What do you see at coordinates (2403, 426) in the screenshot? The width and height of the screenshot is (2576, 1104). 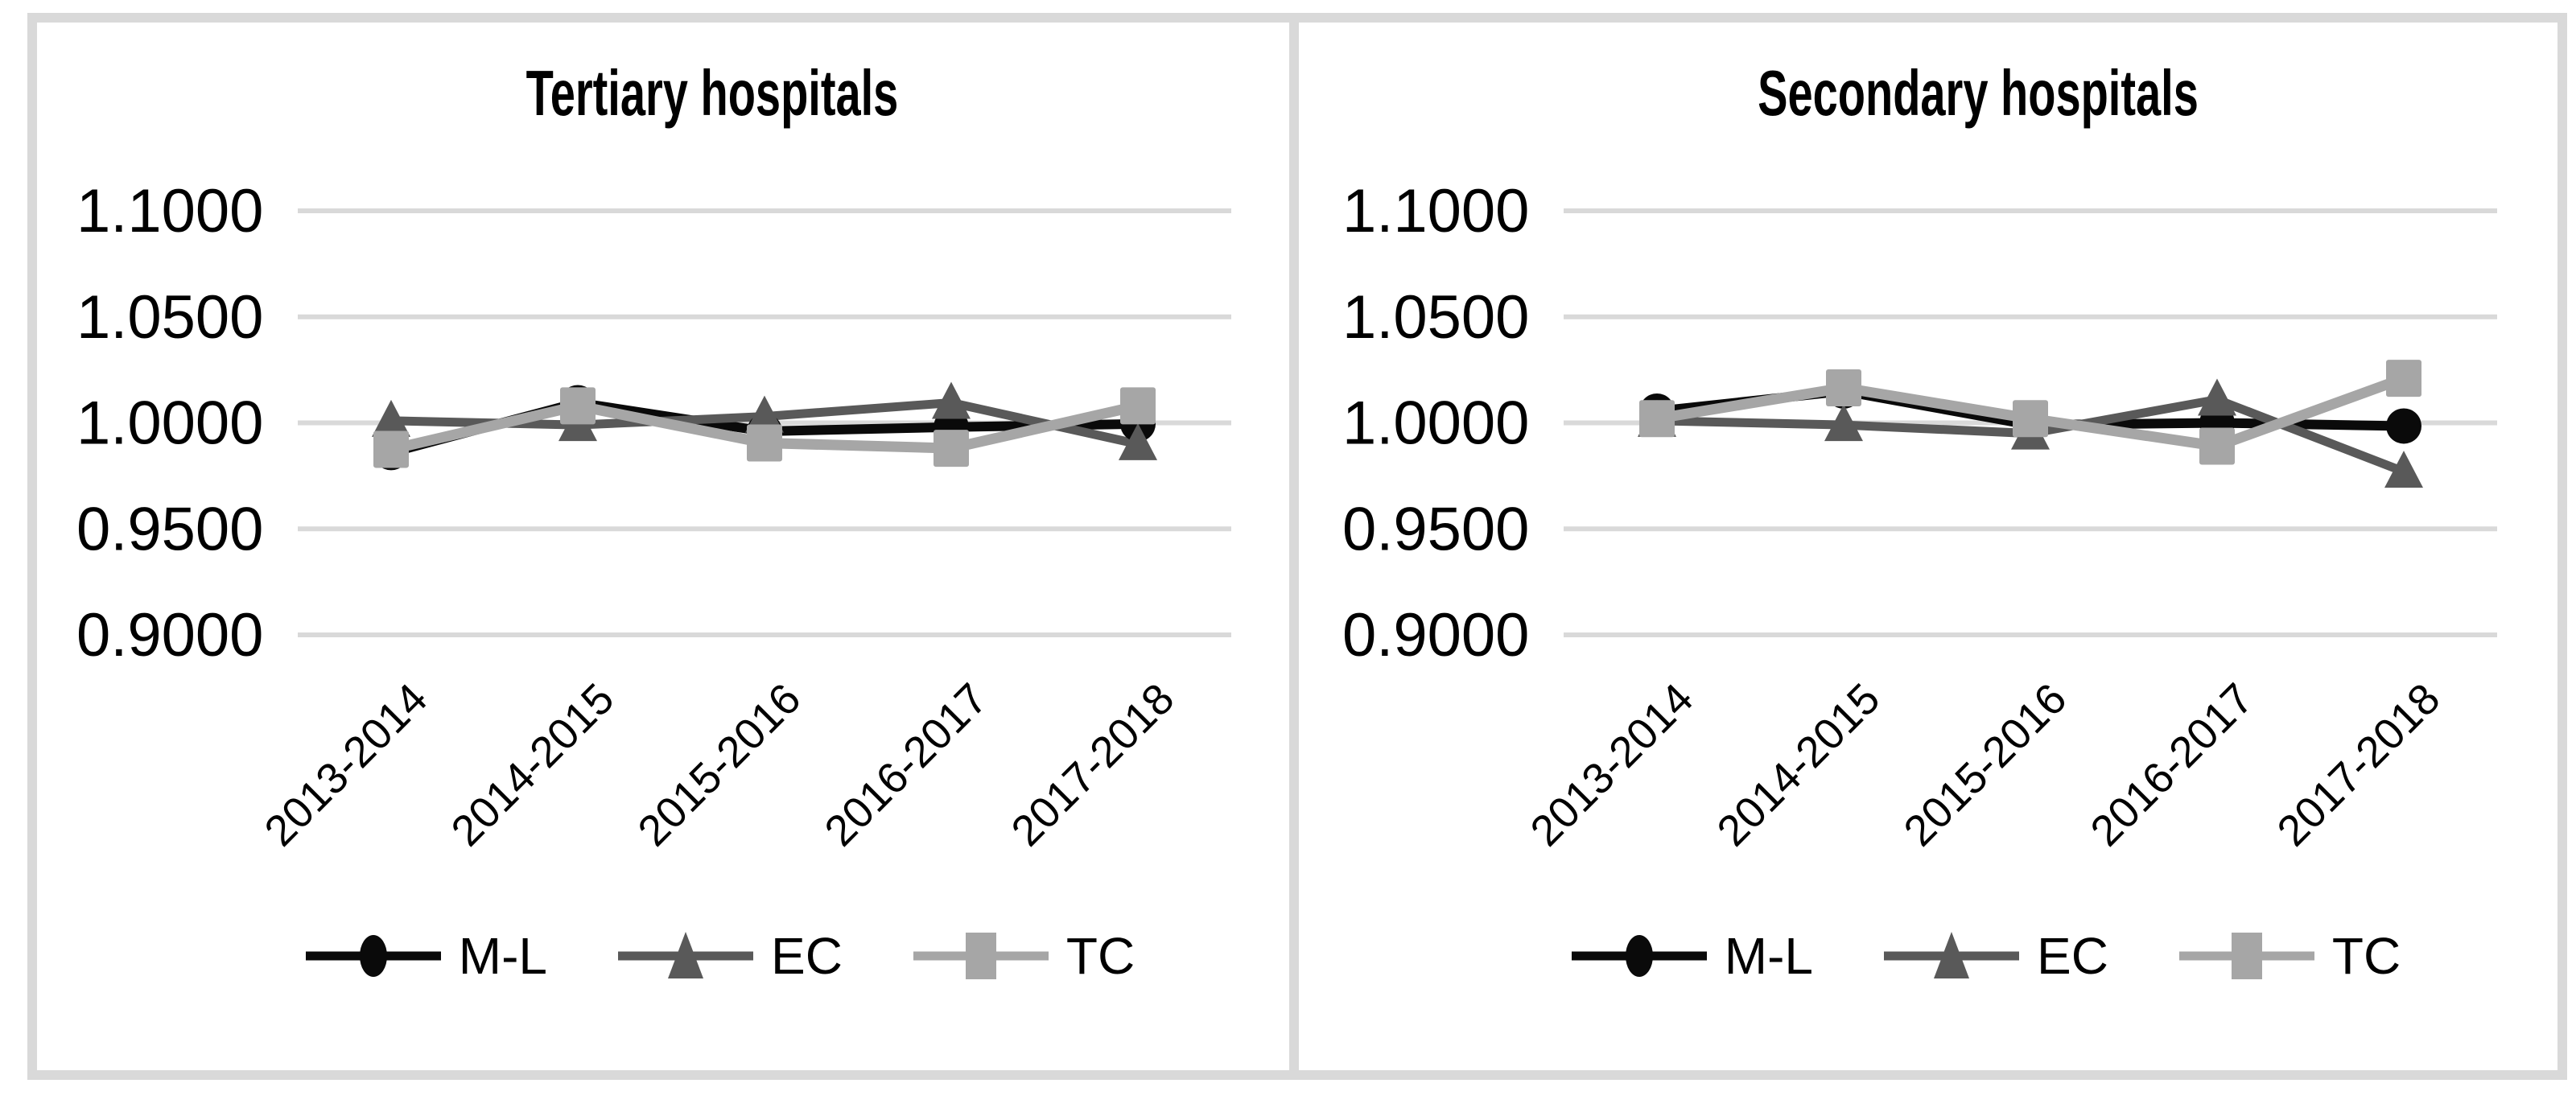 I see `ml-data-point-marker` at bounding box center [2403, 426].